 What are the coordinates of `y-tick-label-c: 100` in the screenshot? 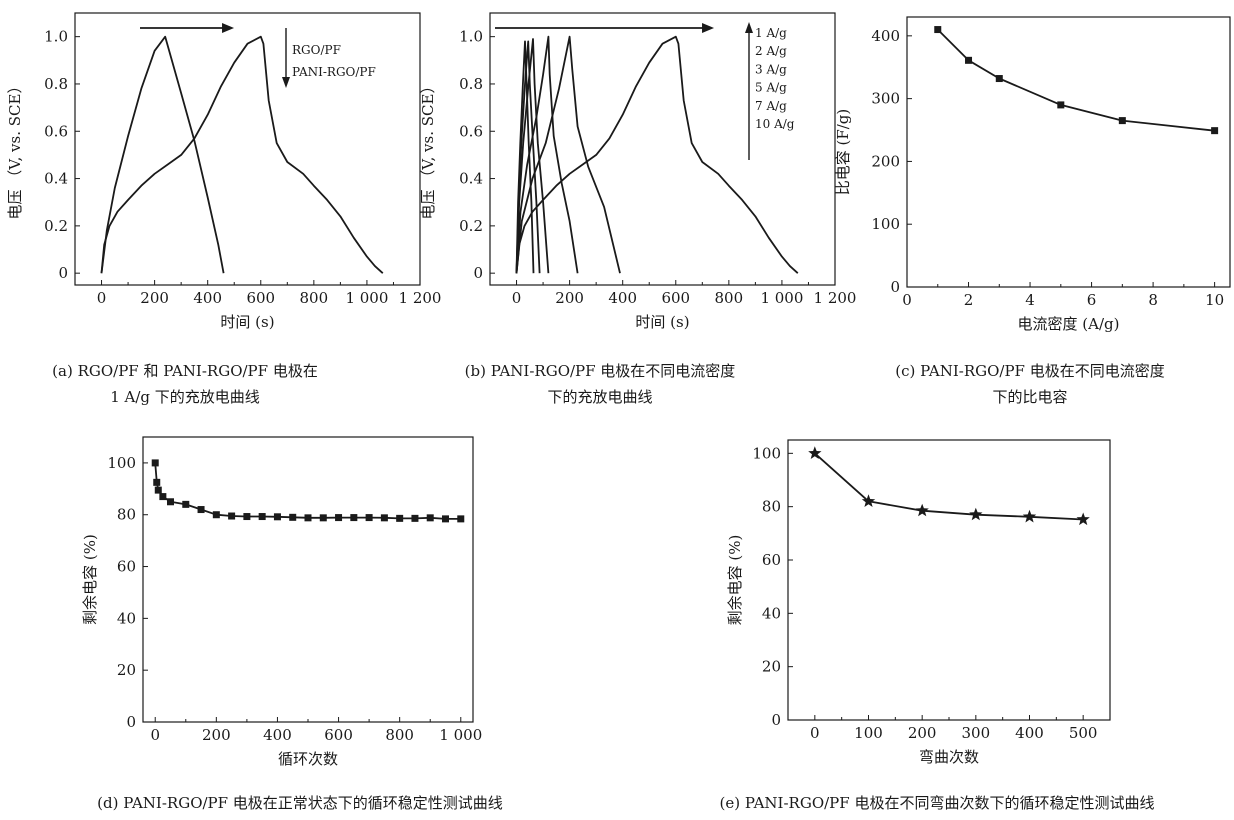 It's located at (885, 224).